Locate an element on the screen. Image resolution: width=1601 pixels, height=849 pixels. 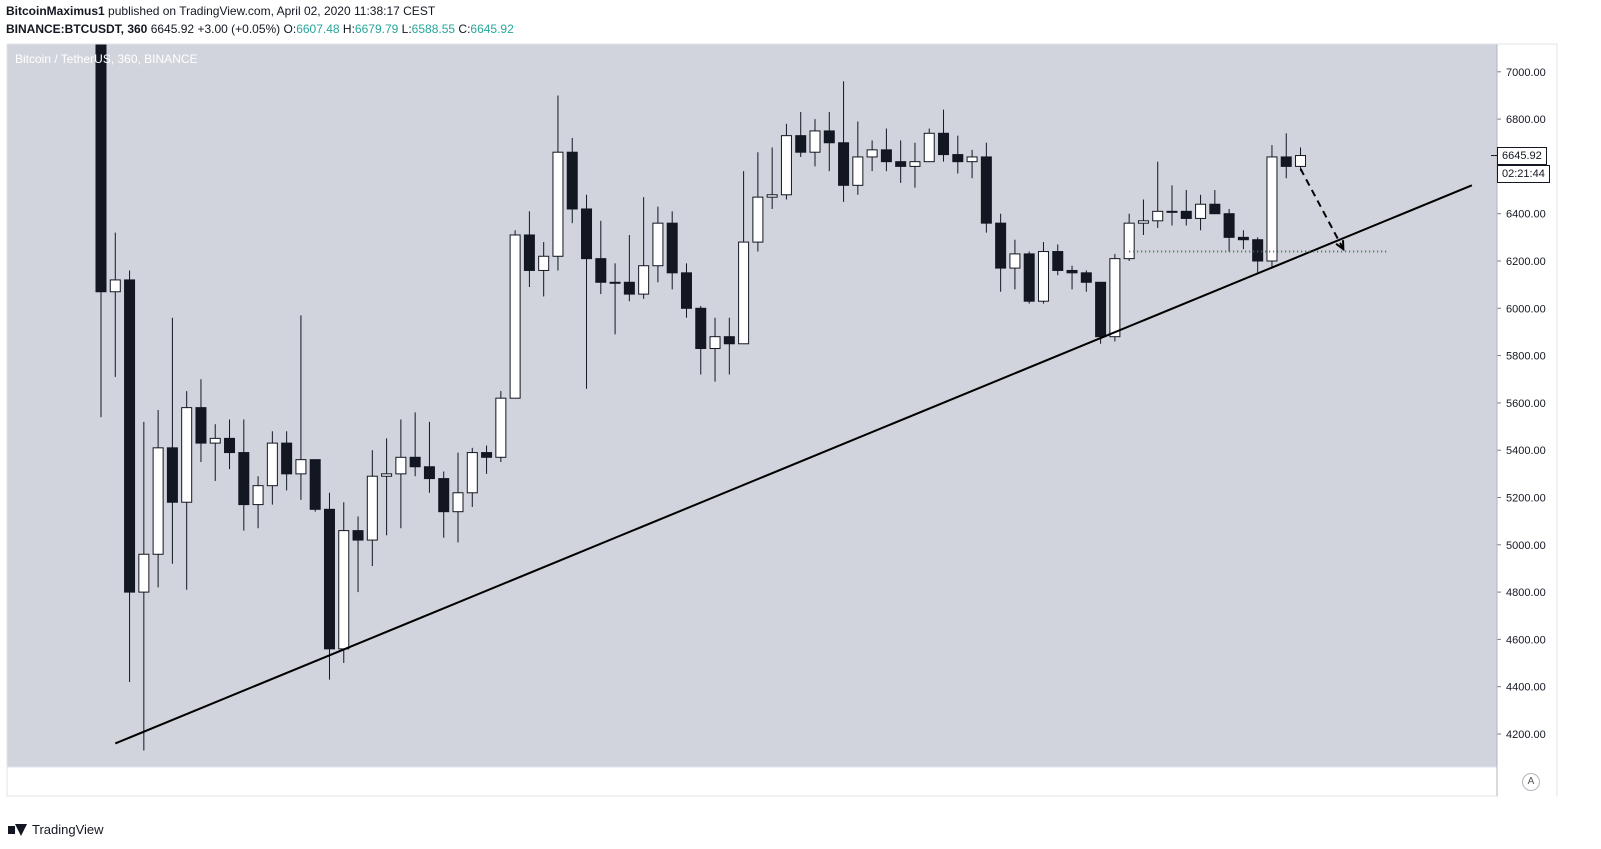
close-value: 6645.92 is located at coordinates (492, 29).